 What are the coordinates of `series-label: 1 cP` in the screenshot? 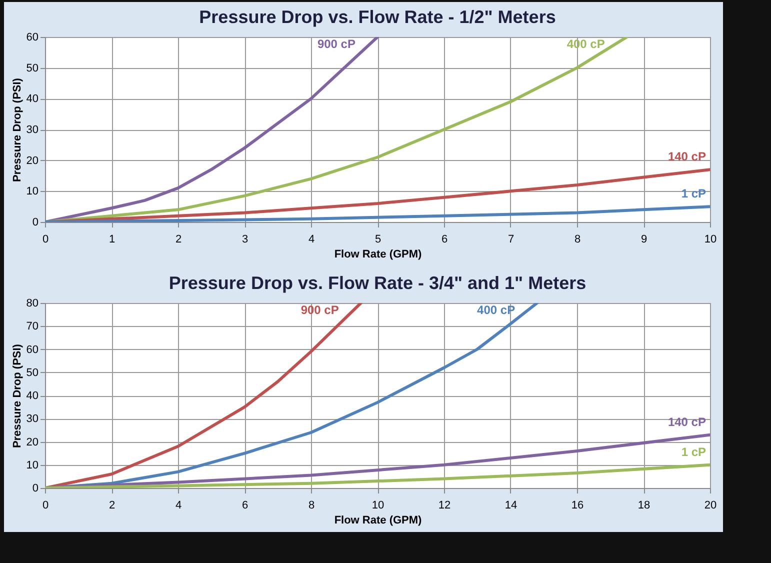 It's located at (693, 451).